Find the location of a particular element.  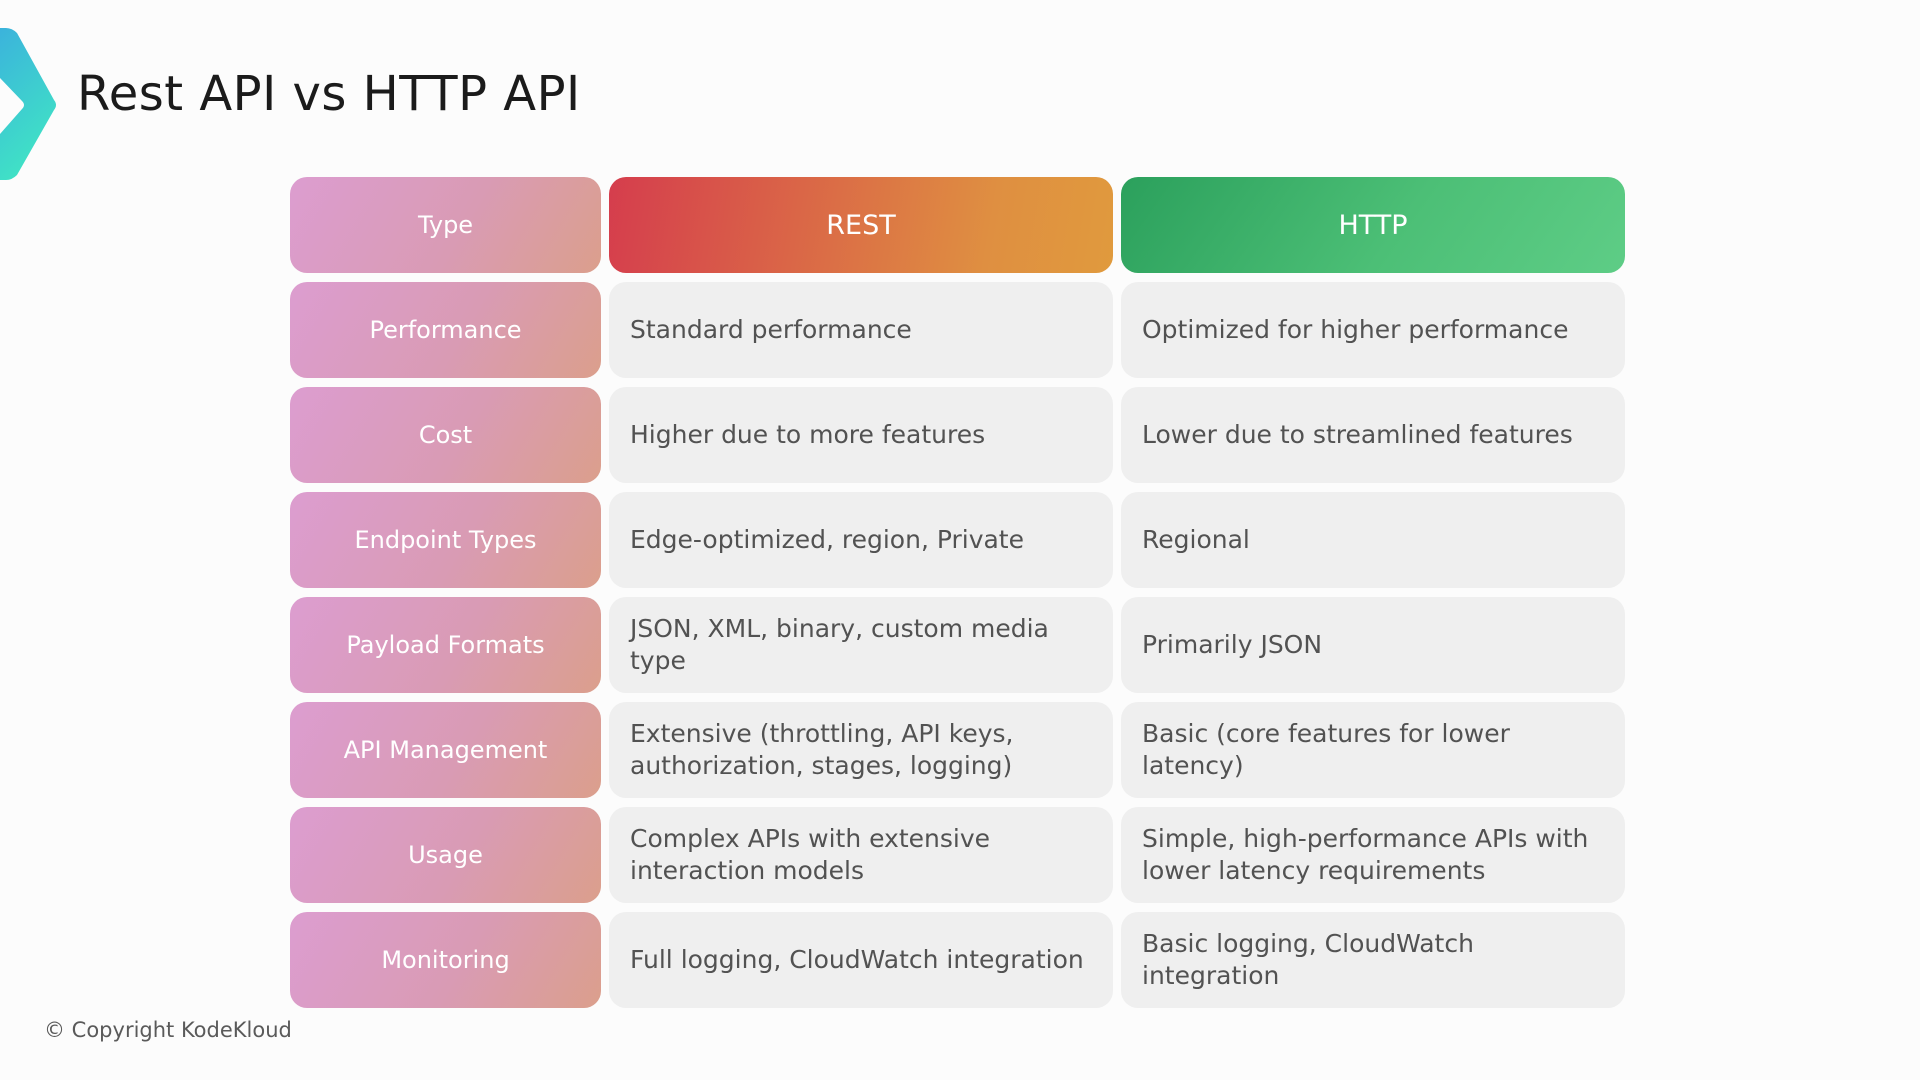

header-cell-http: HTTP is located at coordinates (1373, 225).